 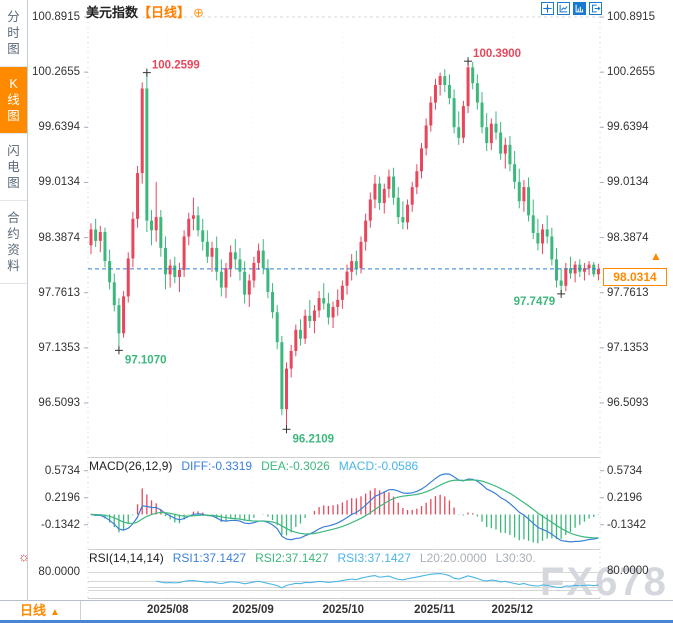 I want to click on rsi1-value: RSI1:37.1427, so click(x=209, y=558).